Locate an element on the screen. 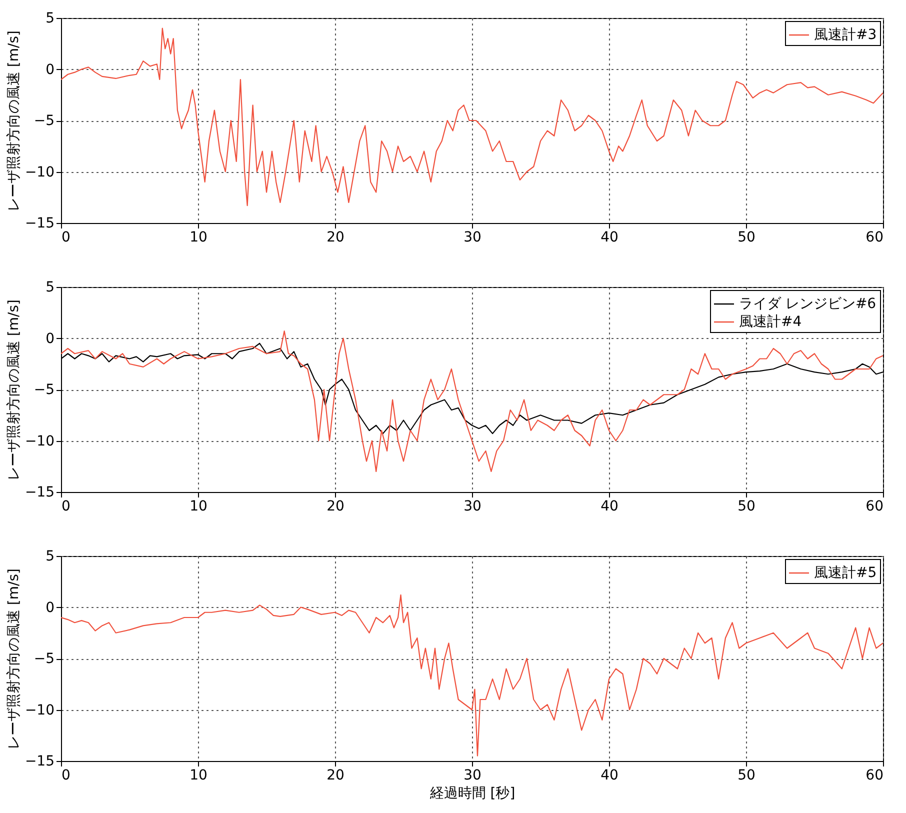 The image size is (906, 813). legend-label: 風速計#5 is located at coordinates (845, 573).